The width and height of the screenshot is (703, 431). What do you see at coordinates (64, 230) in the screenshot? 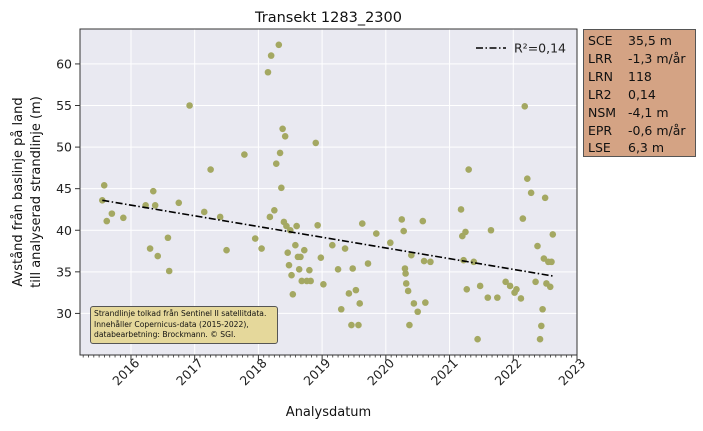
I see `y-tick-label: 40` at bounding box center [64, 230].